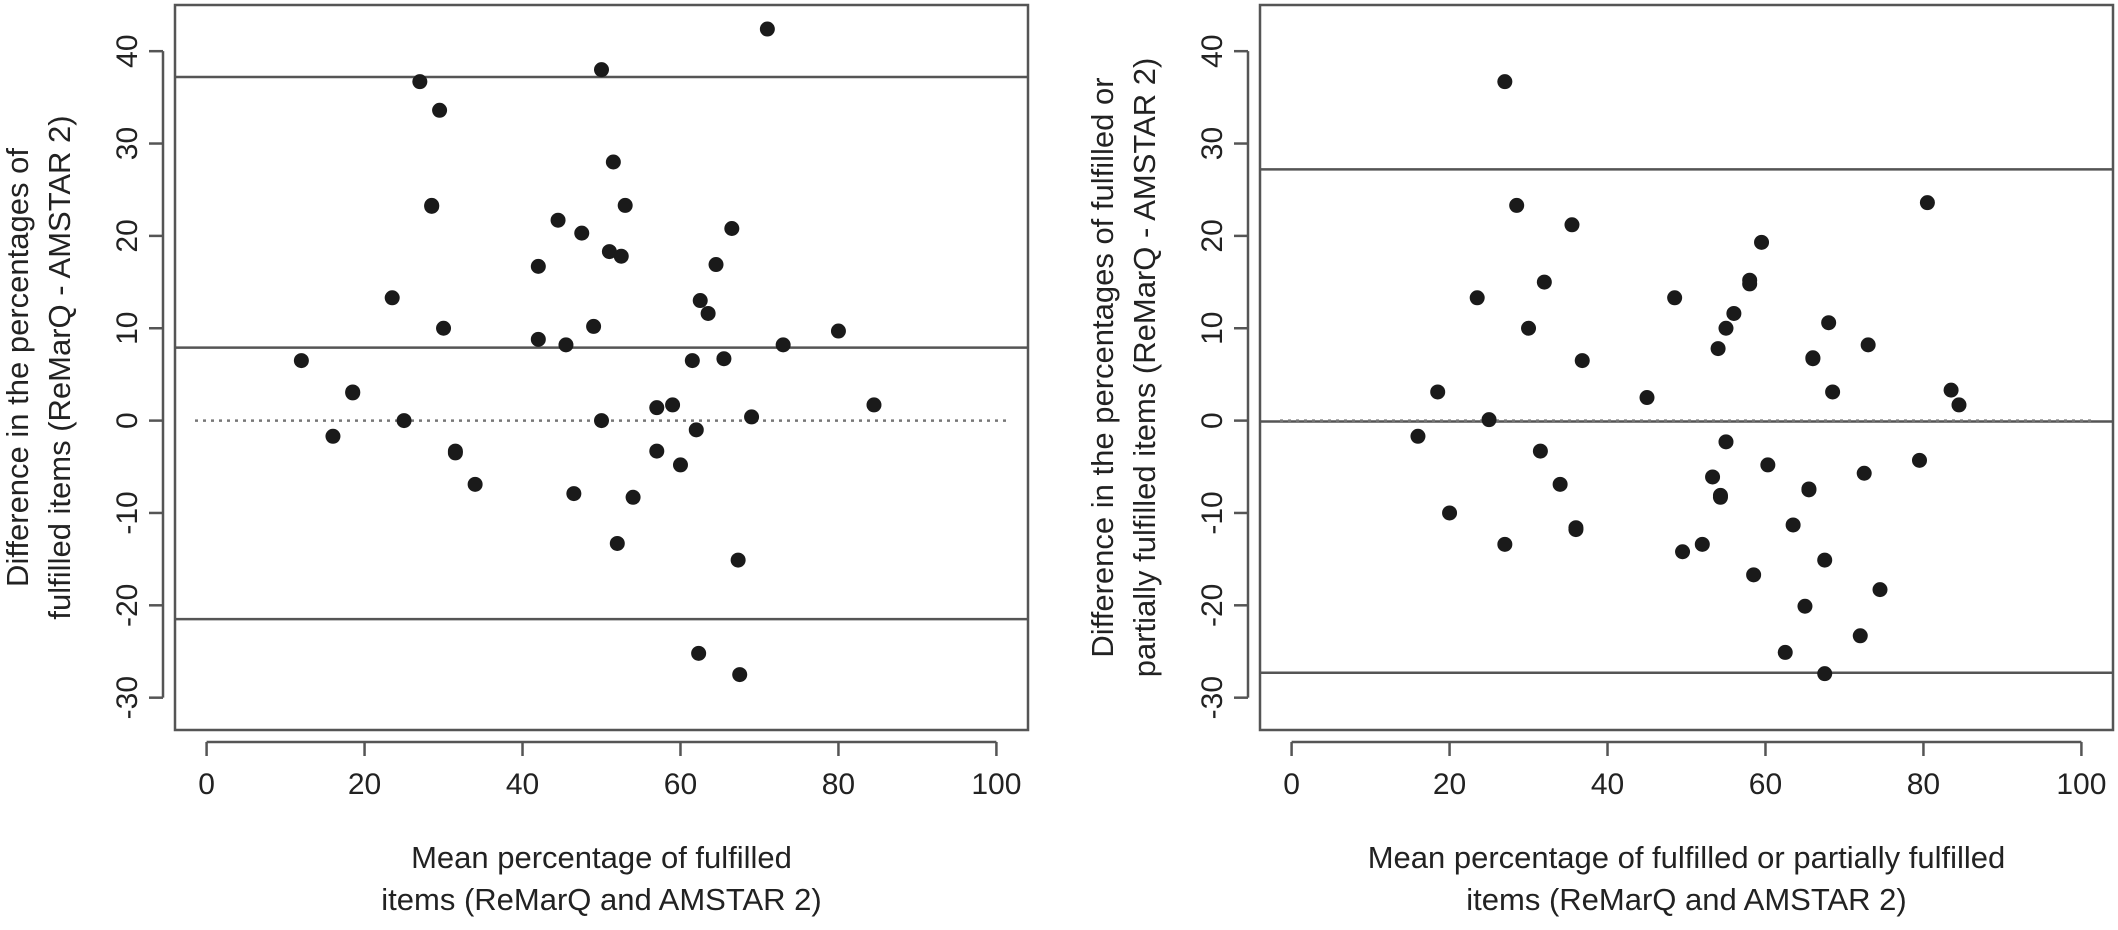 The height and width of the screenshot is (930, 2118). Describe the element at coordinates (1212, 235) in the screenshot. I see `right-y-tick-label: 20` at that location.